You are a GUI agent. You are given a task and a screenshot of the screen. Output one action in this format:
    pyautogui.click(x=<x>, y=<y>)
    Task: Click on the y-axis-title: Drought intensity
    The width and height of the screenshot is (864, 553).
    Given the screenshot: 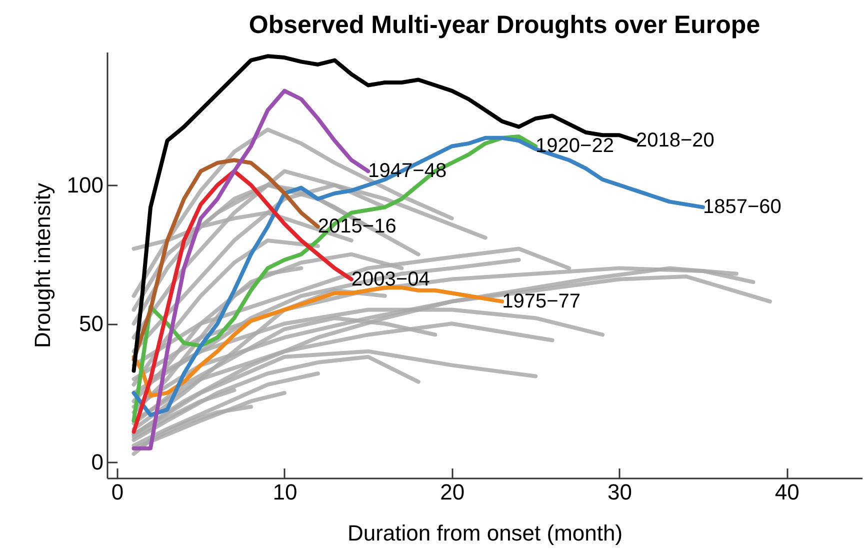 What is the action you would take?
    pyautogui.click(x=42, y=265)
    